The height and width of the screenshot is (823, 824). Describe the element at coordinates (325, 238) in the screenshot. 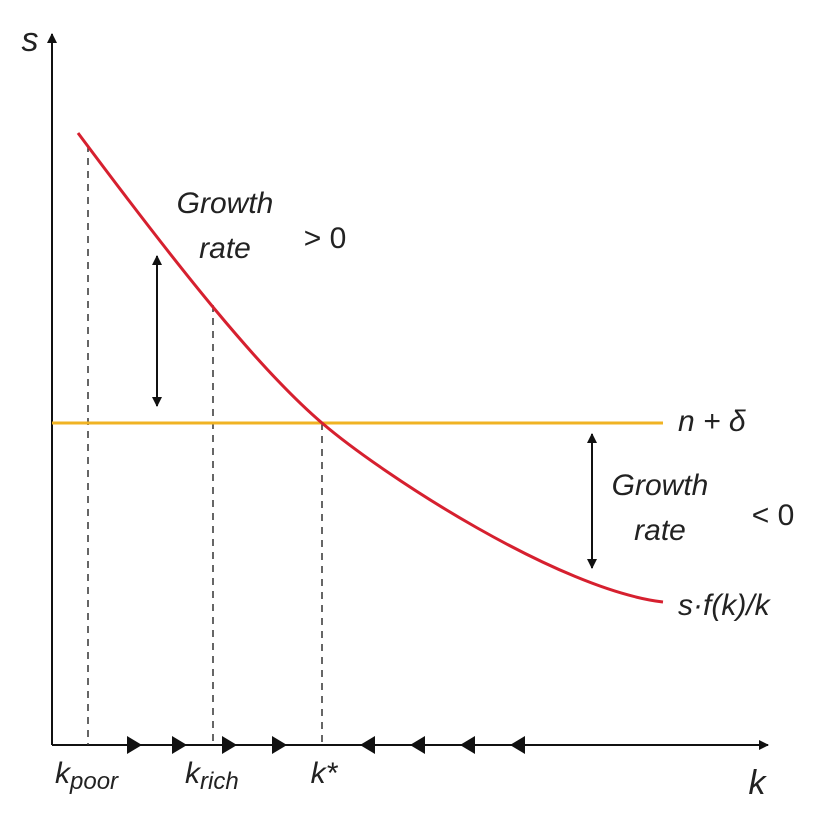

I see `annotation: > 0` at that location.